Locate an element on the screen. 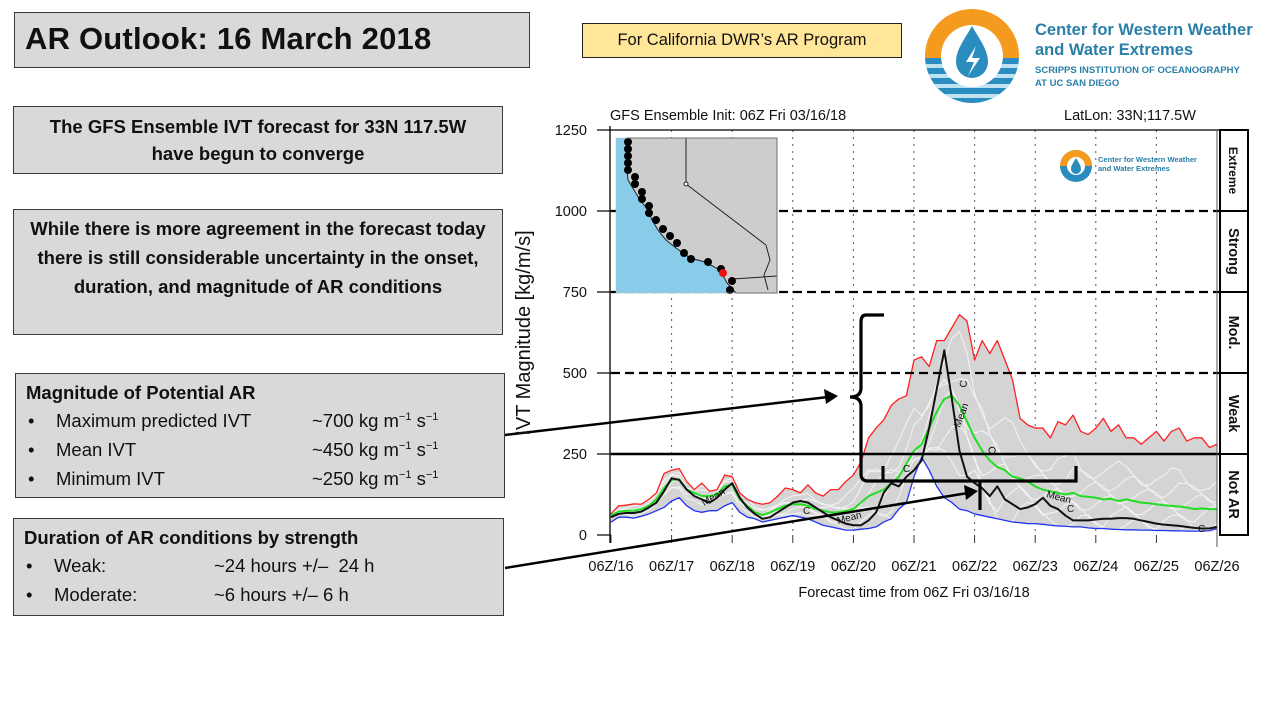  magnitude-value: ~450 kg m−1 s−1 is located at coordinates (375, 449).